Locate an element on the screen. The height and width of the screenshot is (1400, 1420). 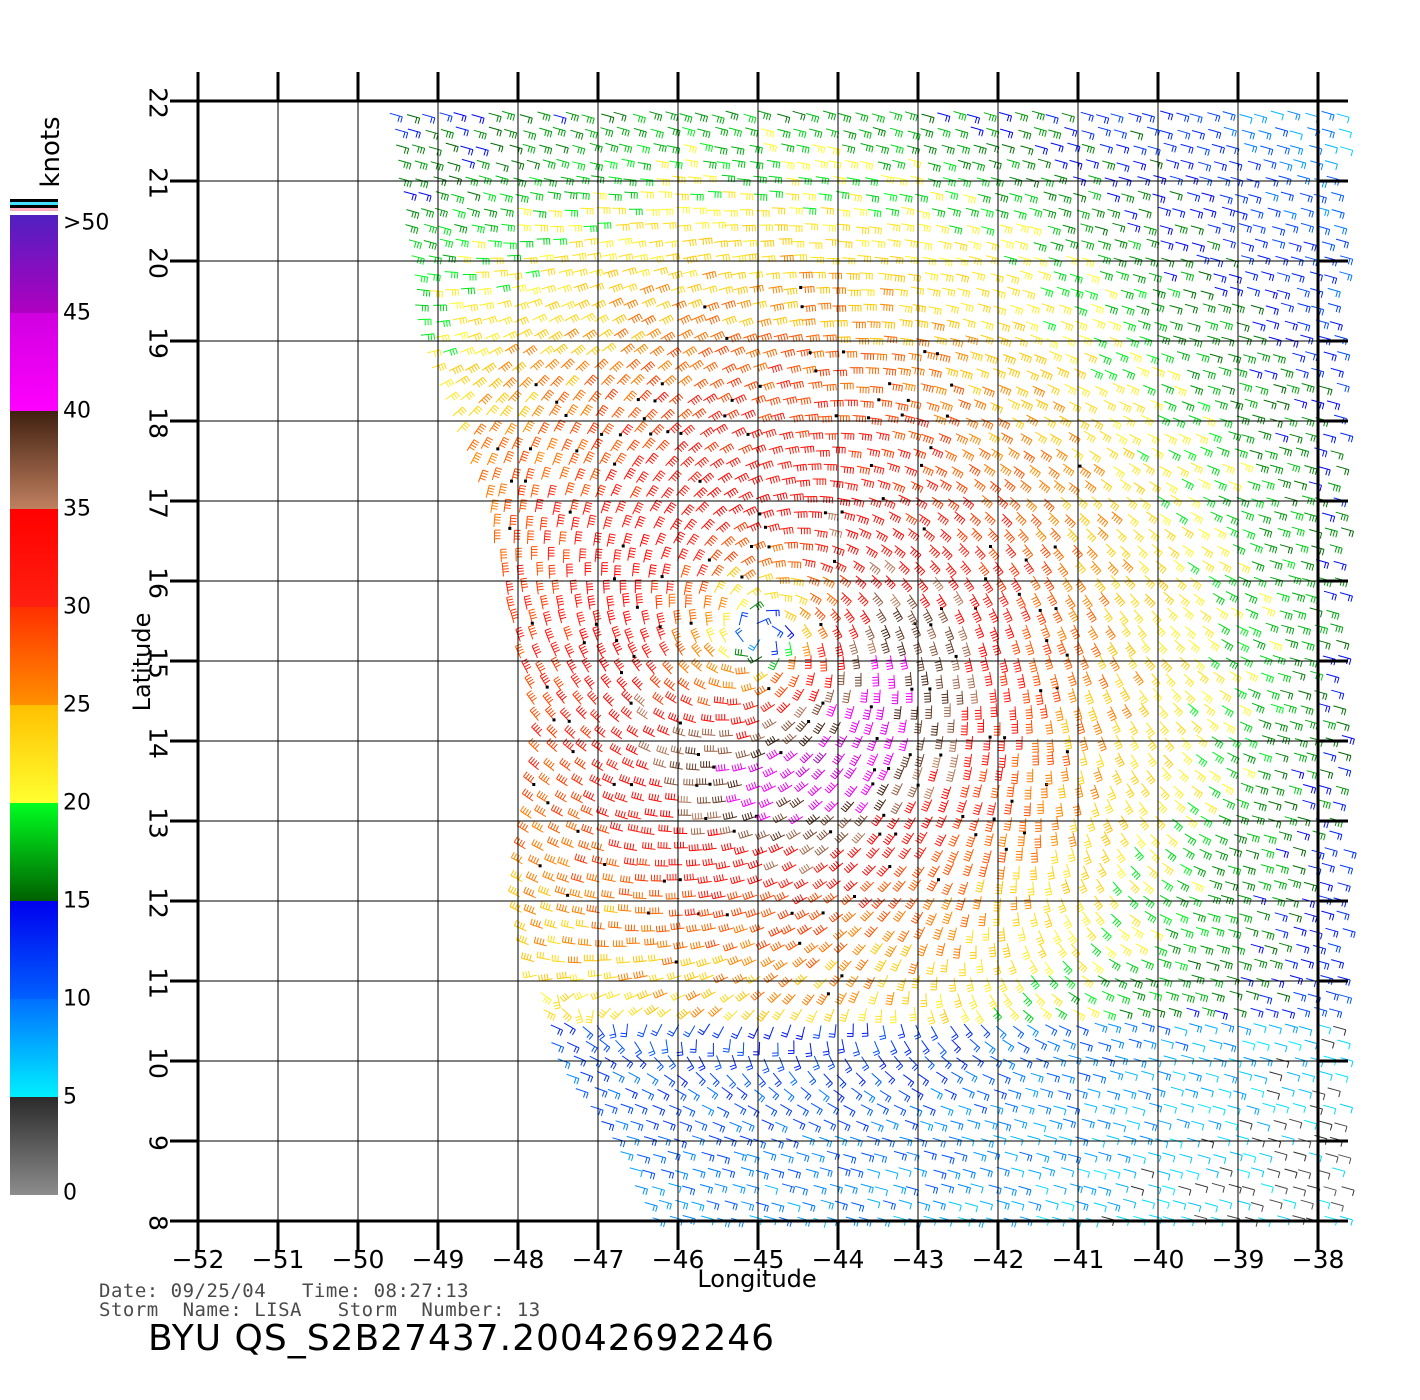
longitude-tick-label: −43 is located at coordinates (918, 1259).